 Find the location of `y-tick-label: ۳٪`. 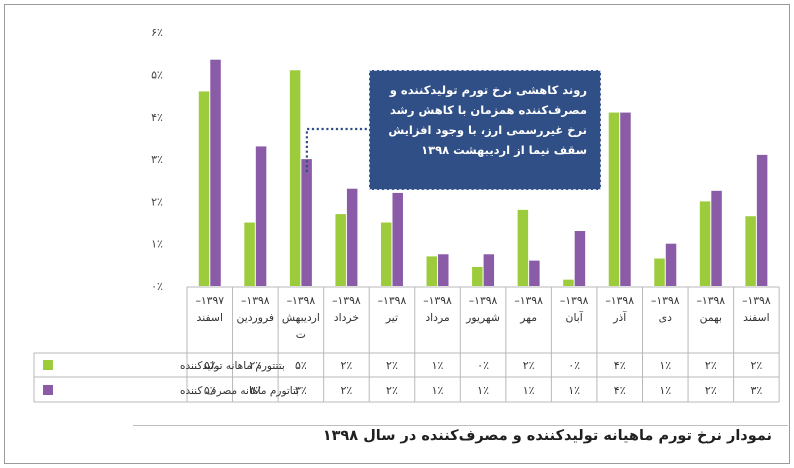

y-tick-label: ۳٪ is located at coordinates (157, 159).